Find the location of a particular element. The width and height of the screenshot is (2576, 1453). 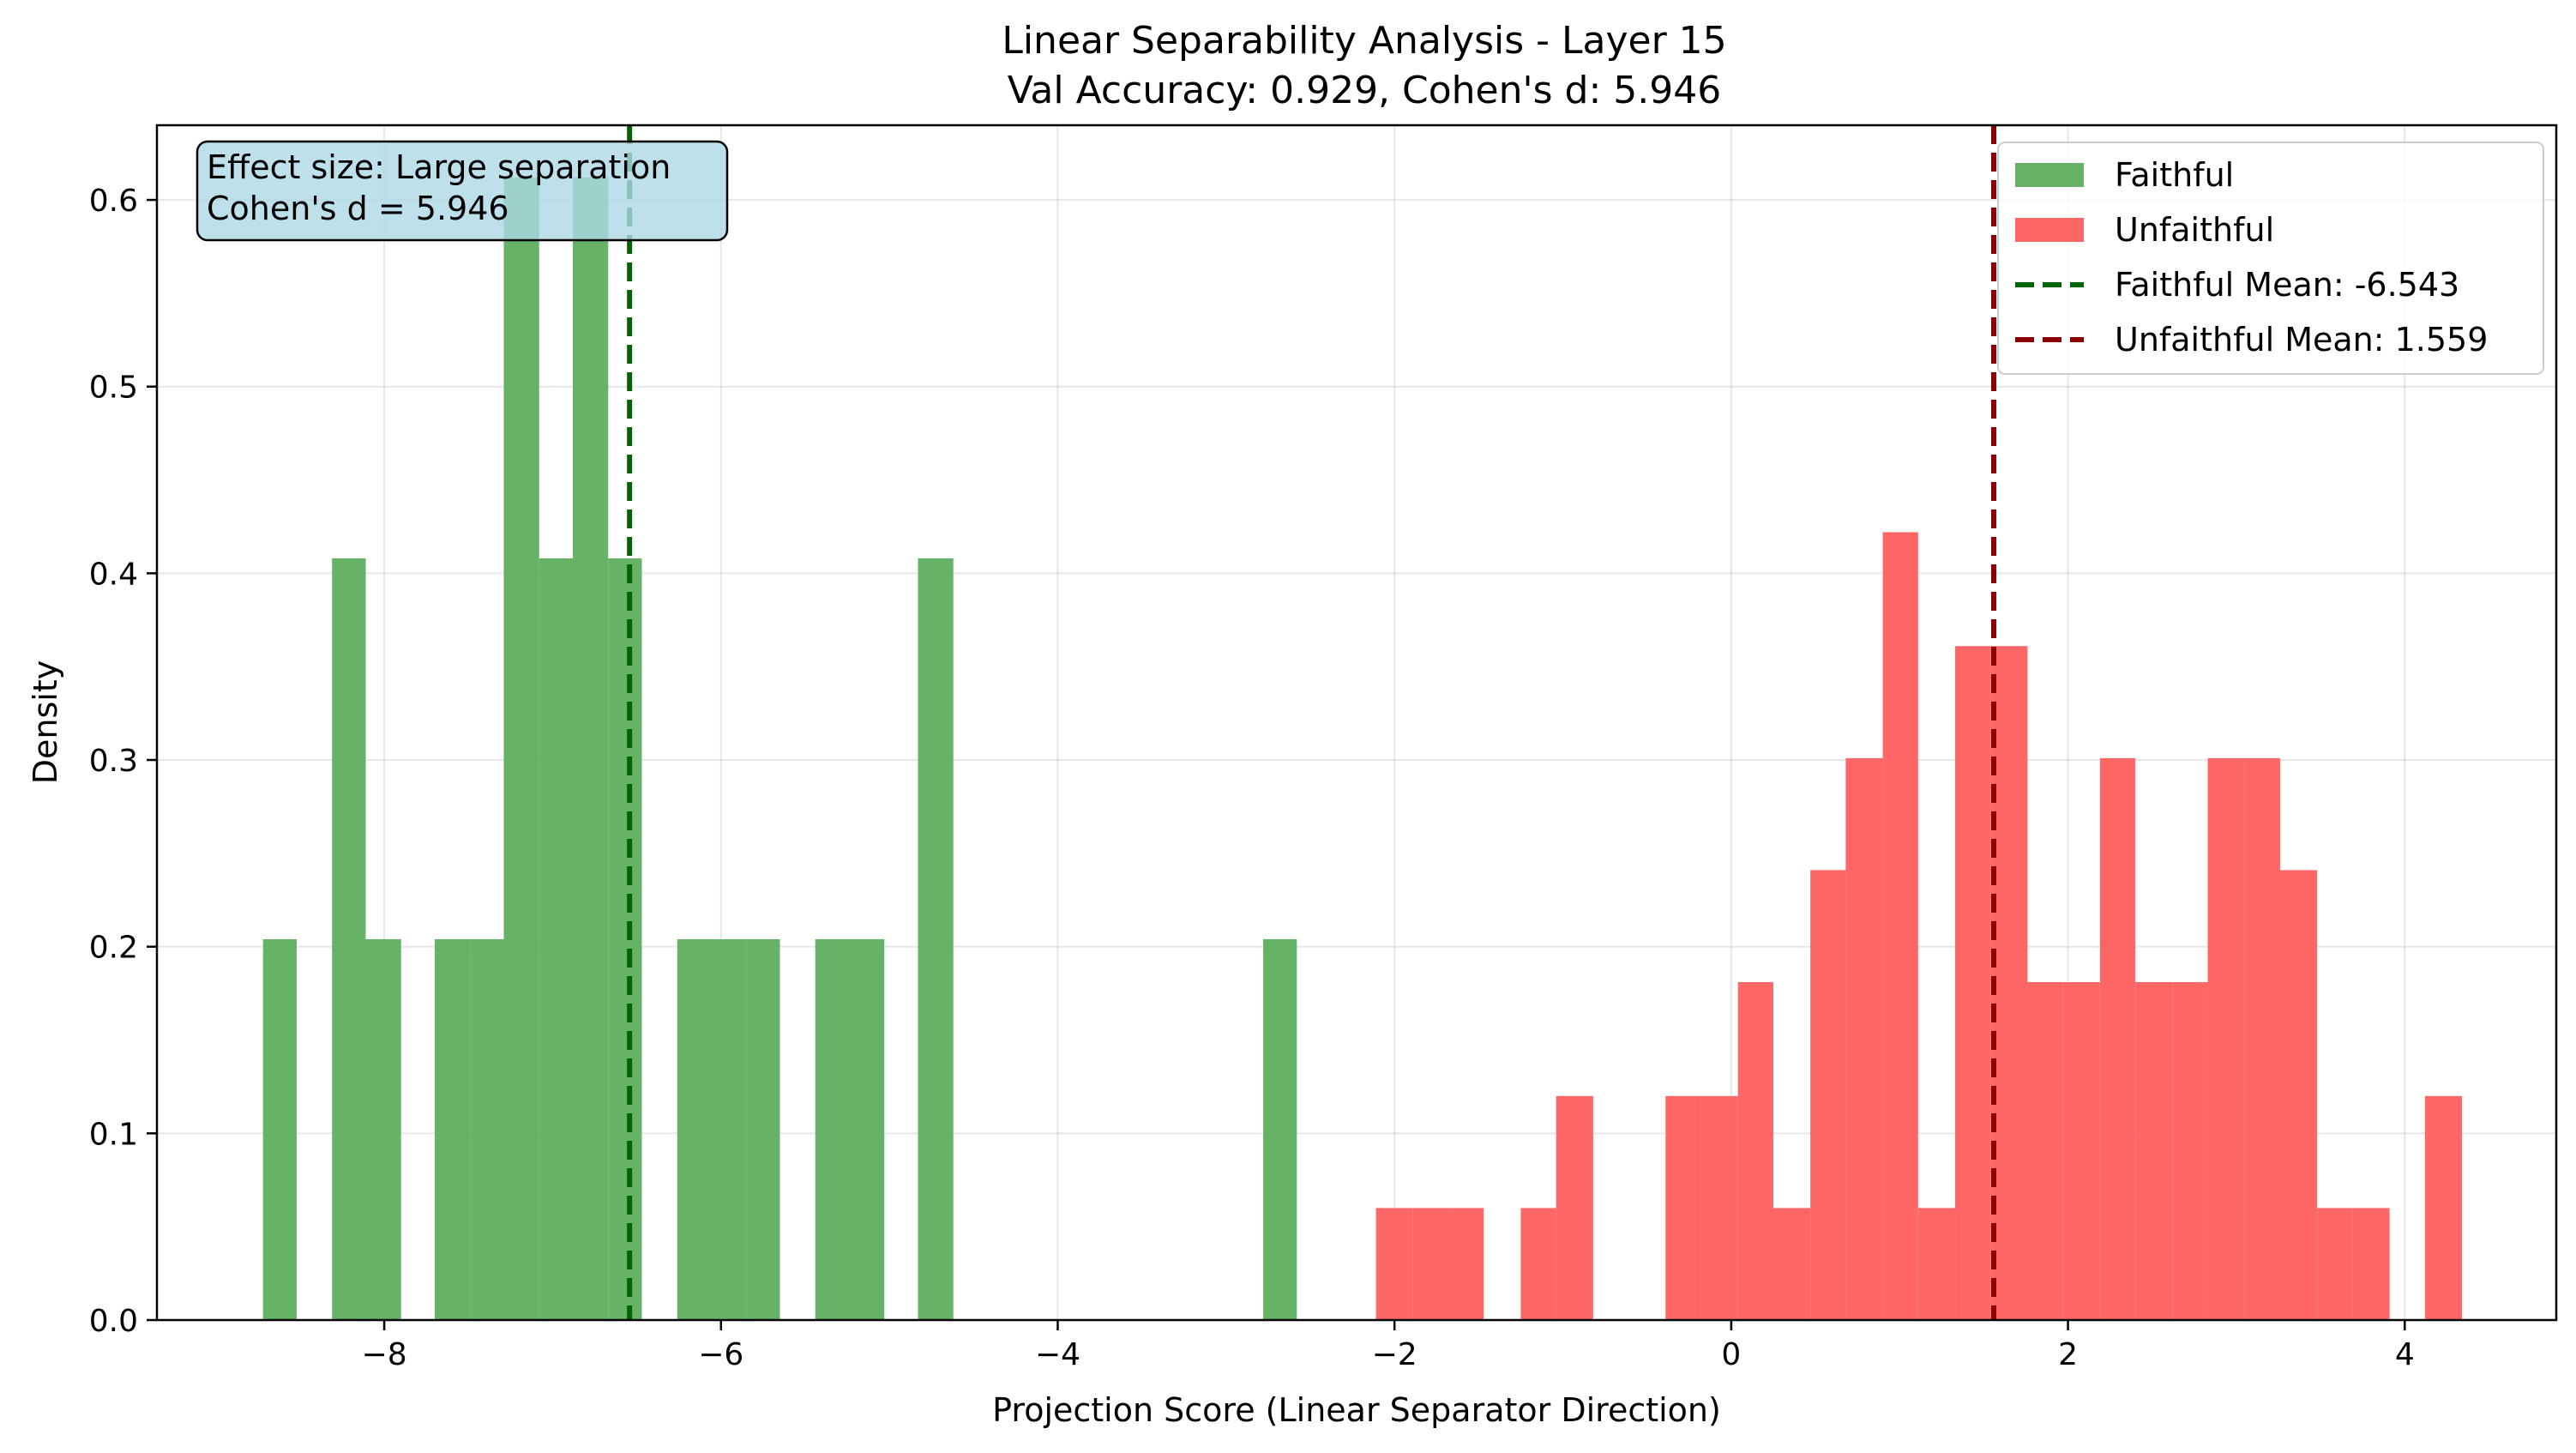

x-tick-label: −6 is located at coordinates (721, 1354).